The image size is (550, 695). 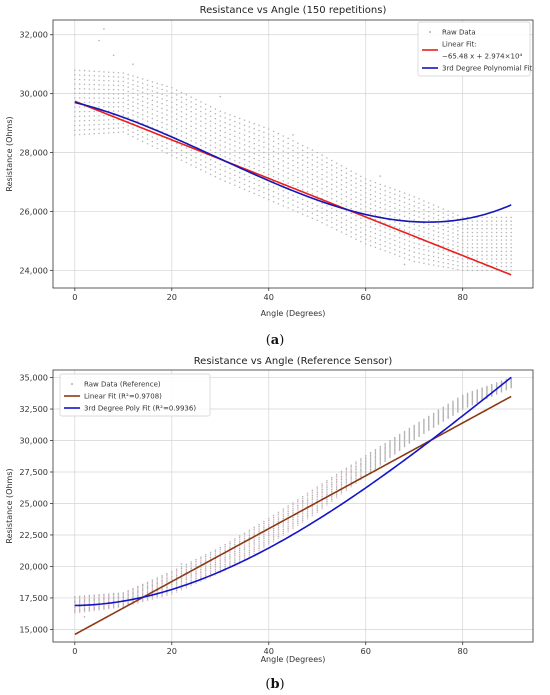 I want to click on x-axis-label: Angle (Degrees), so click(x=293, y=313).